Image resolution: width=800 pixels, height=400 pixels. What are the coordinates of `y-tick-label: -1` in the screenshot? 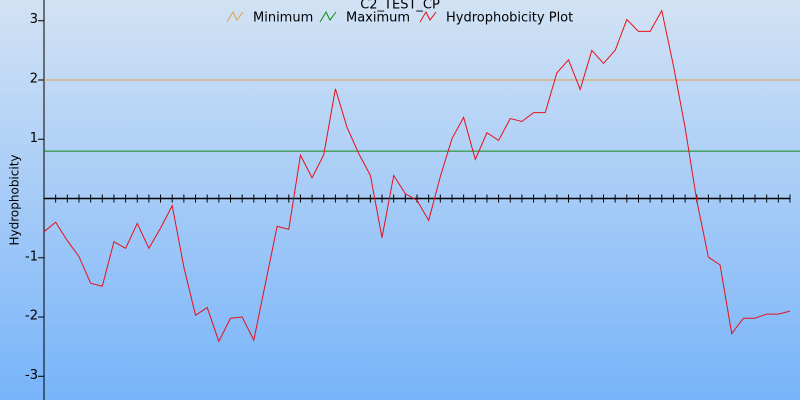 It's located at (31, 256).